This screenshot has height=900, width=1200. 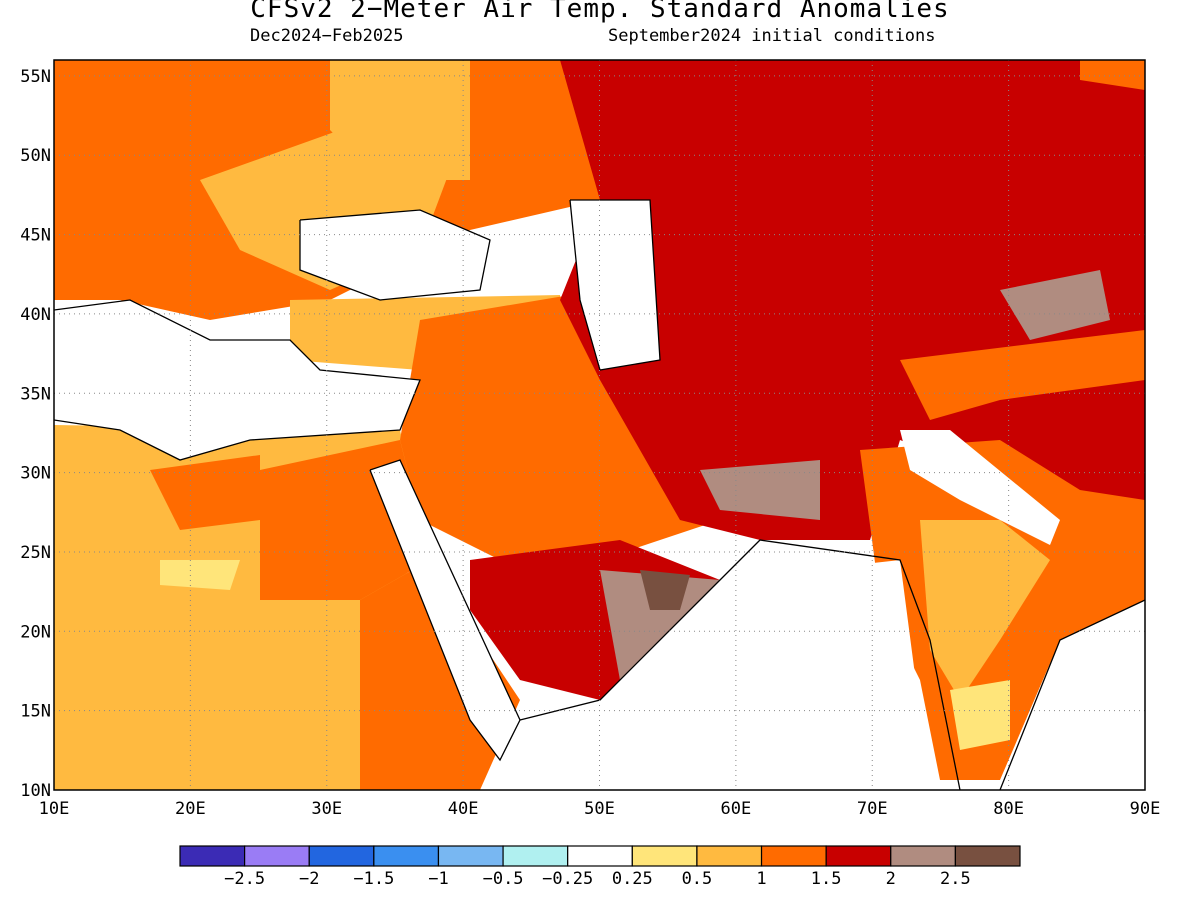 What do you see at coordinates (567, 879) in the screenshot?
I see `legend-label: −0.25` at bounding box center [567, 879].